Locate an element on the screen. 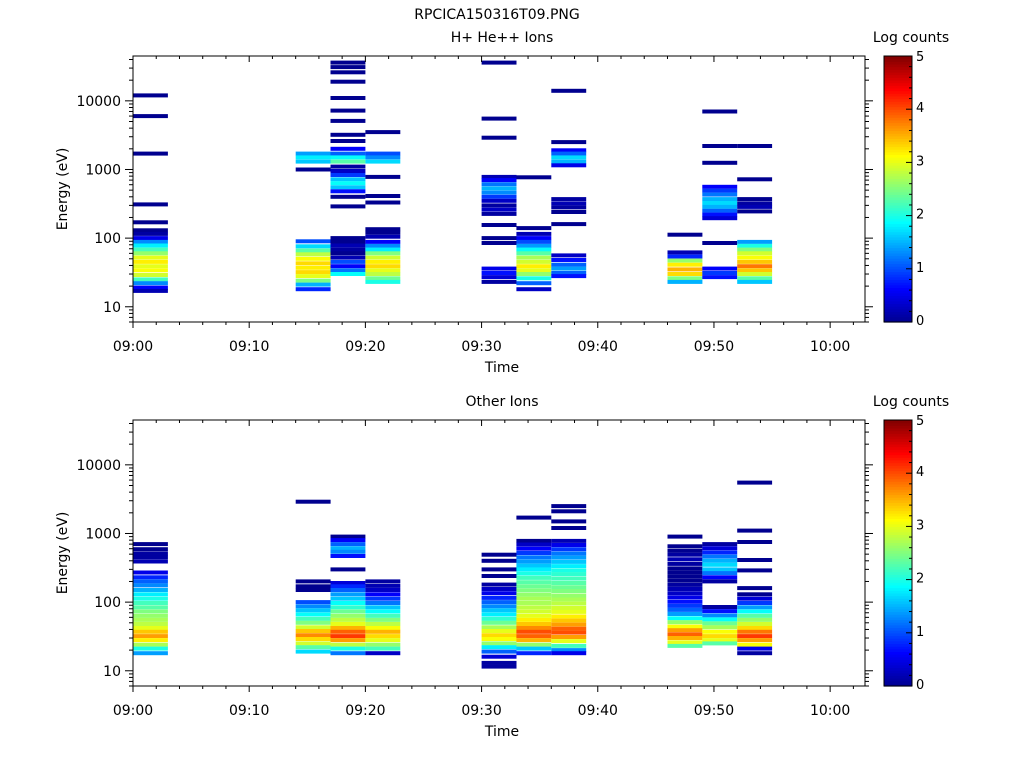 The image size is (1024, 768). panel-2-colorbar-tick-label: 3 is located at coordinates (920, 525).